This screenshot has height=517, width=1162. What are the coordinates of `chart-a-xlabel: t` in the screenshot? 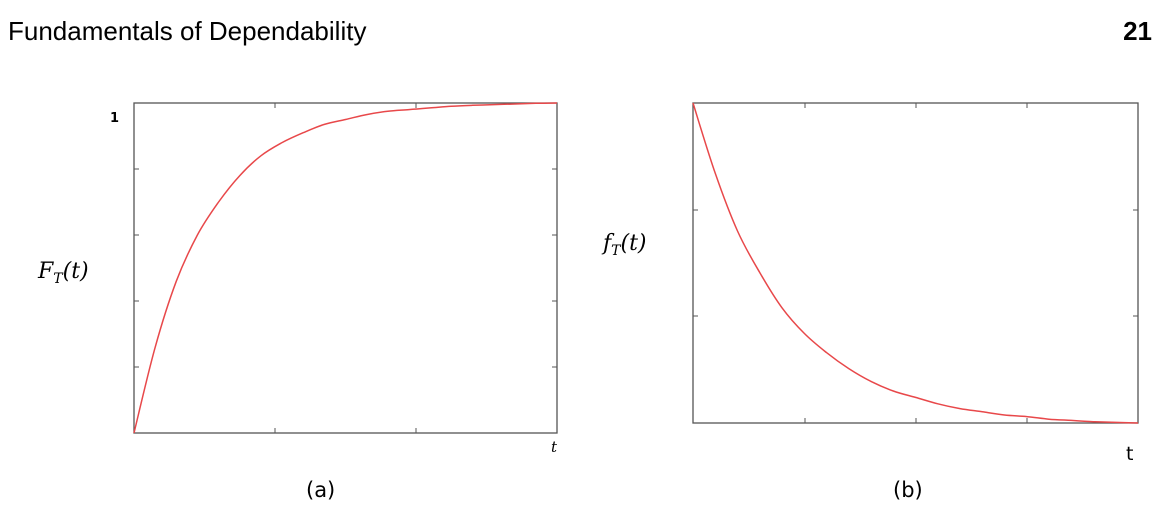 It's located at (554, 447).